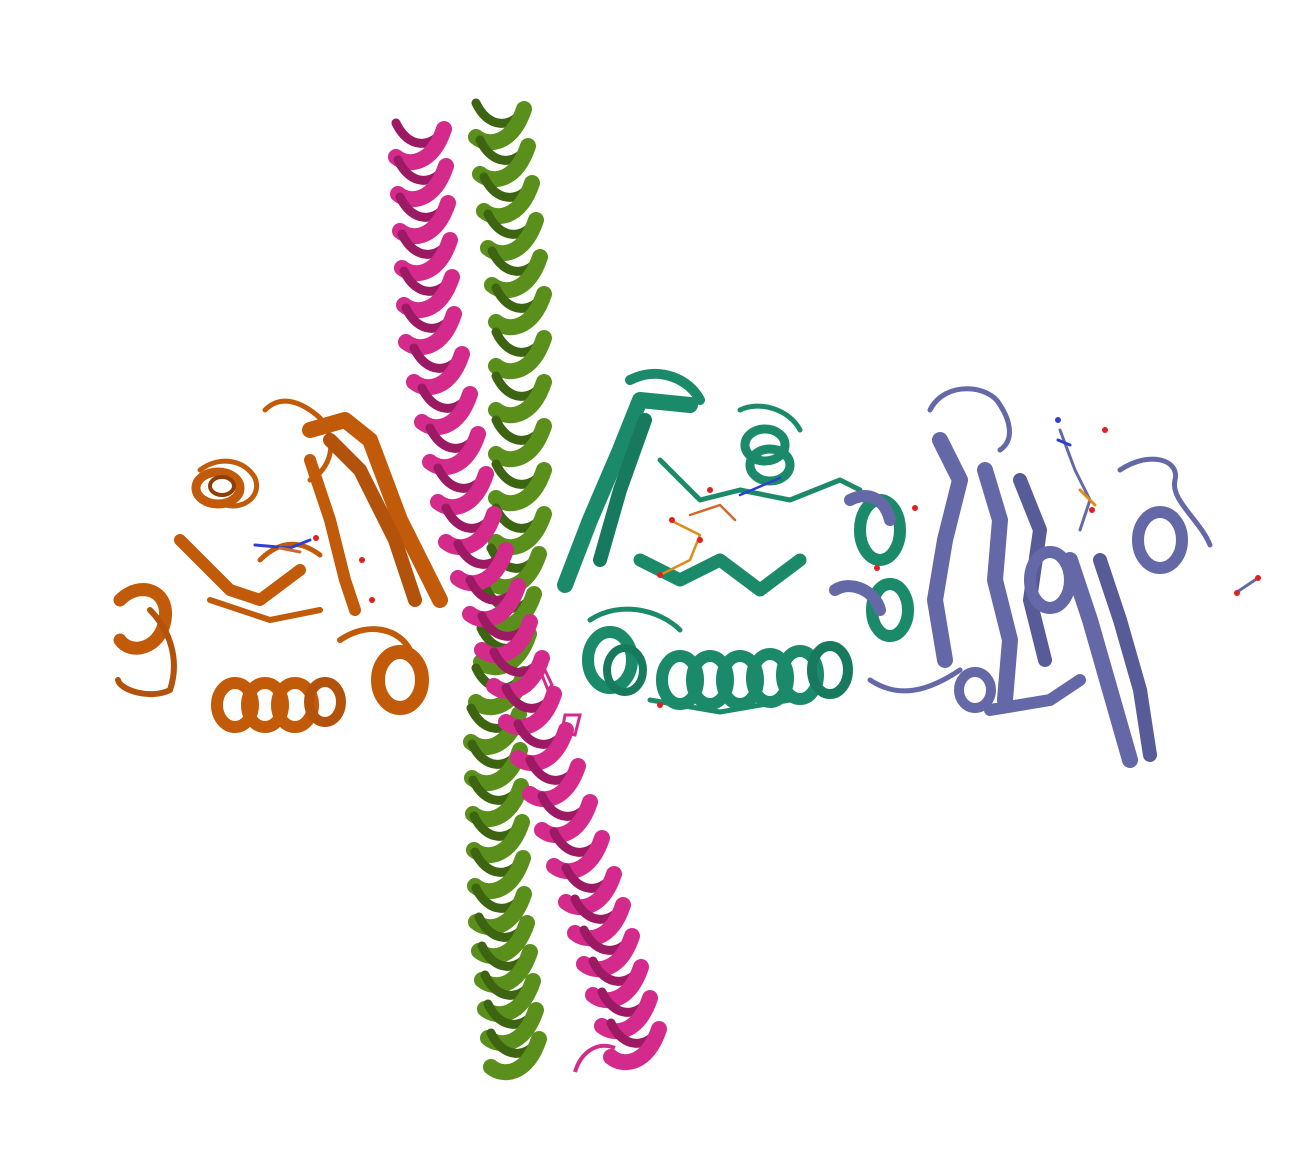 The height and width of the screenshot is (1172, 1292). I want to click on orange-protein-domain, so click(280, 565).